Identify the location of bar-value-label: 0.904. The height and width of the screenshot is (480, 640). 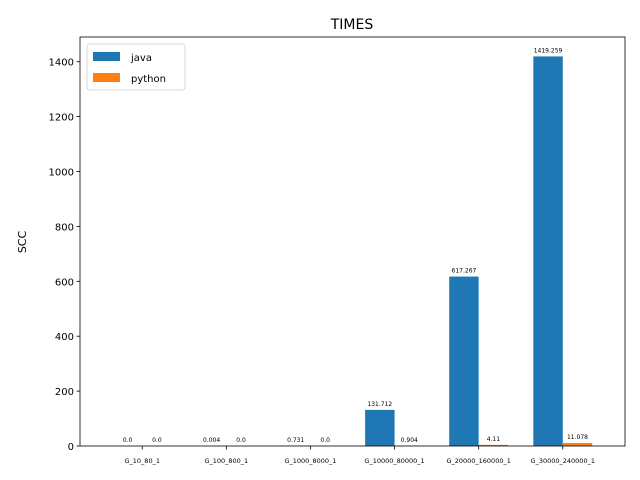
(409, 440).